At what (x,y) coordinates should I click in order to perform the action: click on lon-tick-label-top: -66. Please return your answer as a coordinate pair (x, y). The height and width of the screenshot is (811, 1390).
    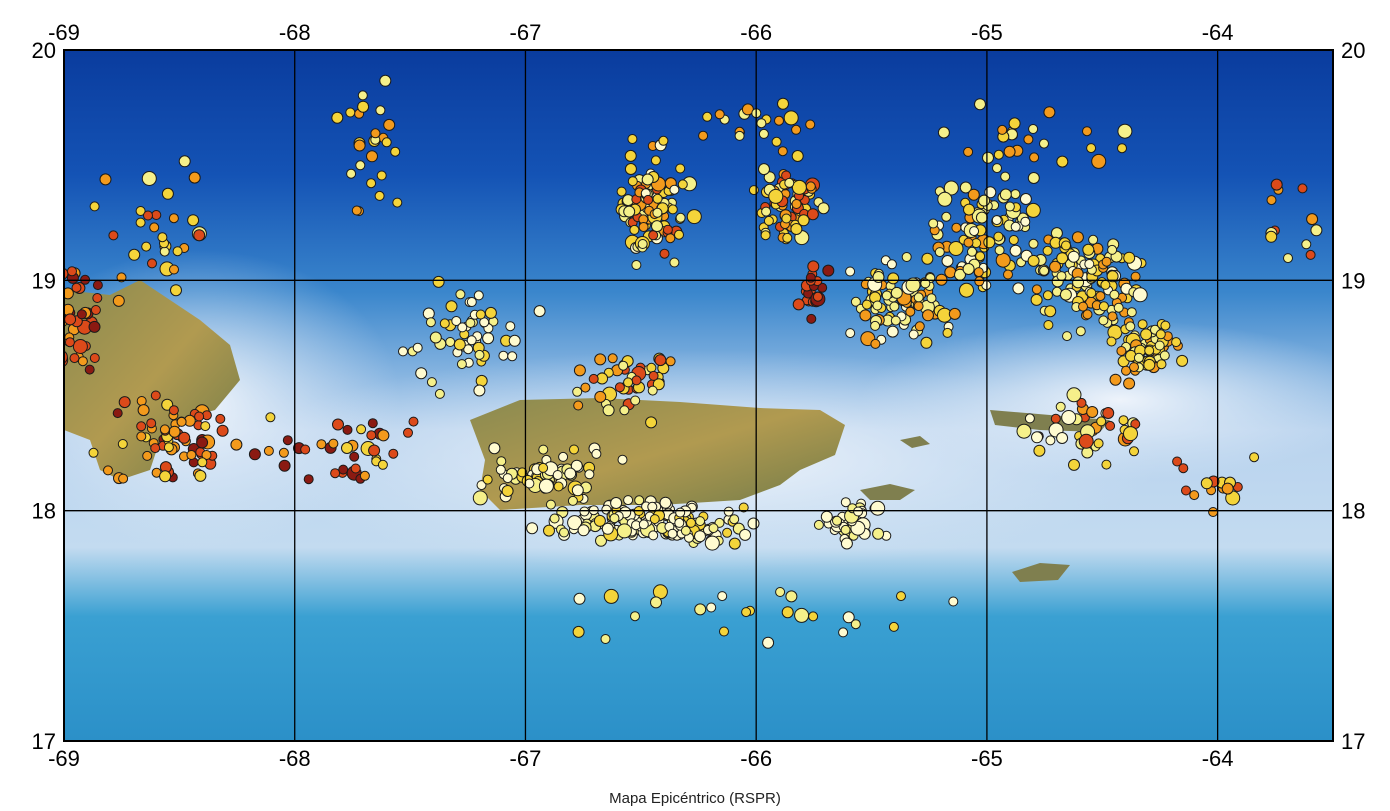
    Looking at the image, I should click on (756, 32).